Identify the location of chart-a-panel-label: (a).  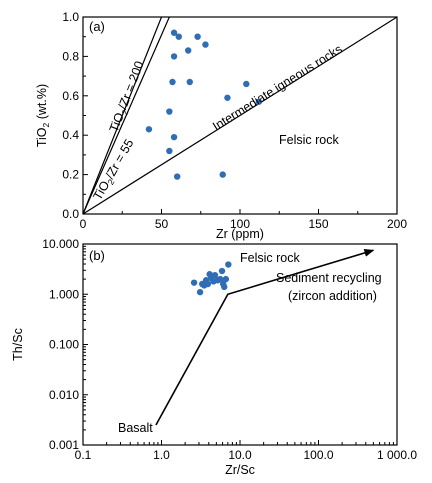
(97, 26).